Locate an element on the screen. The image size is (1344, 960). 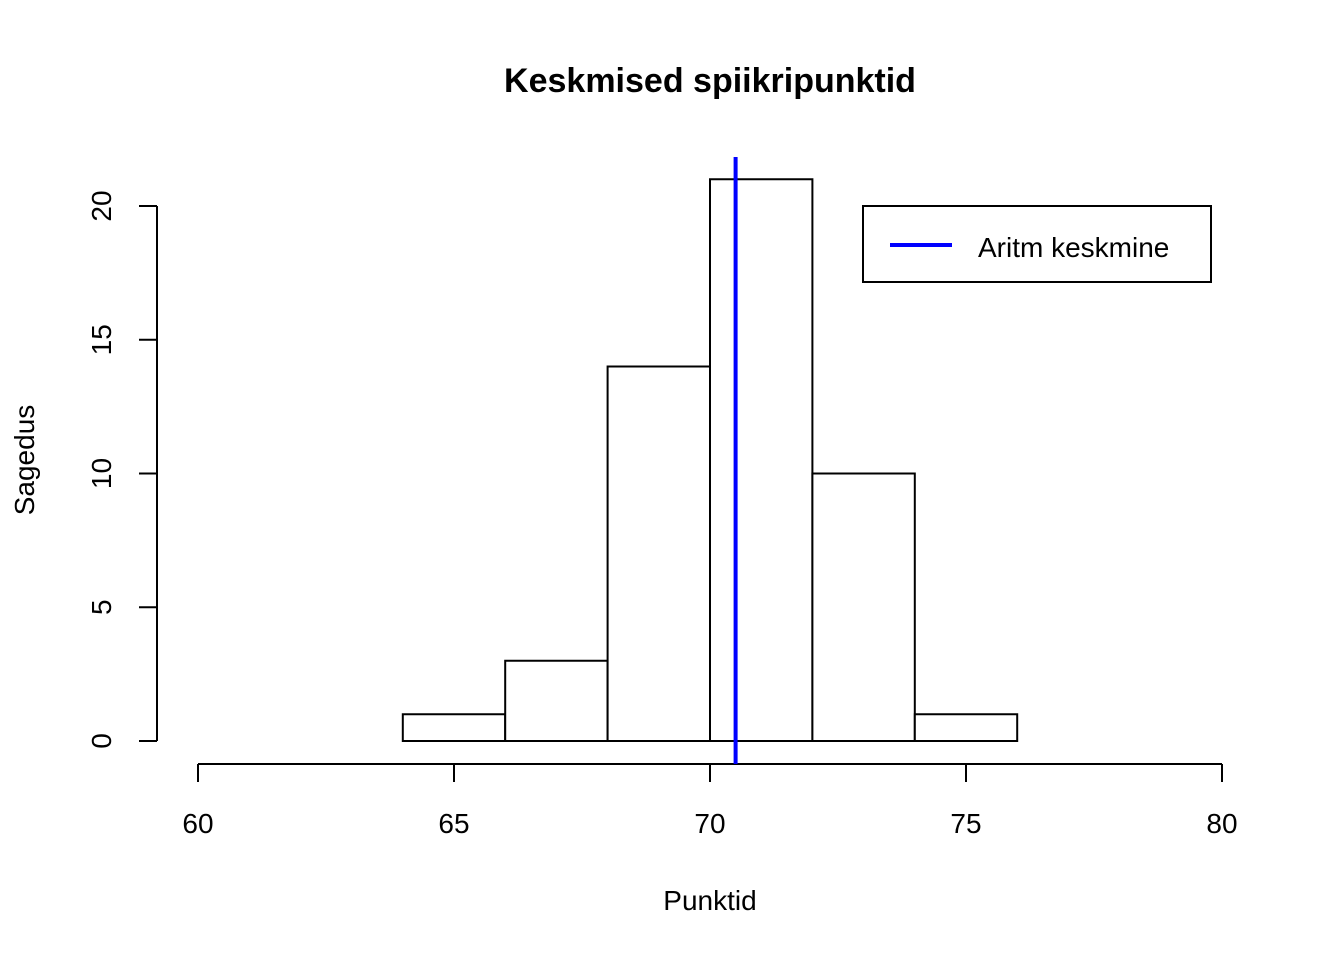
chart-title: Keskmised spiikripunktid is located at coordinates (710, 81).